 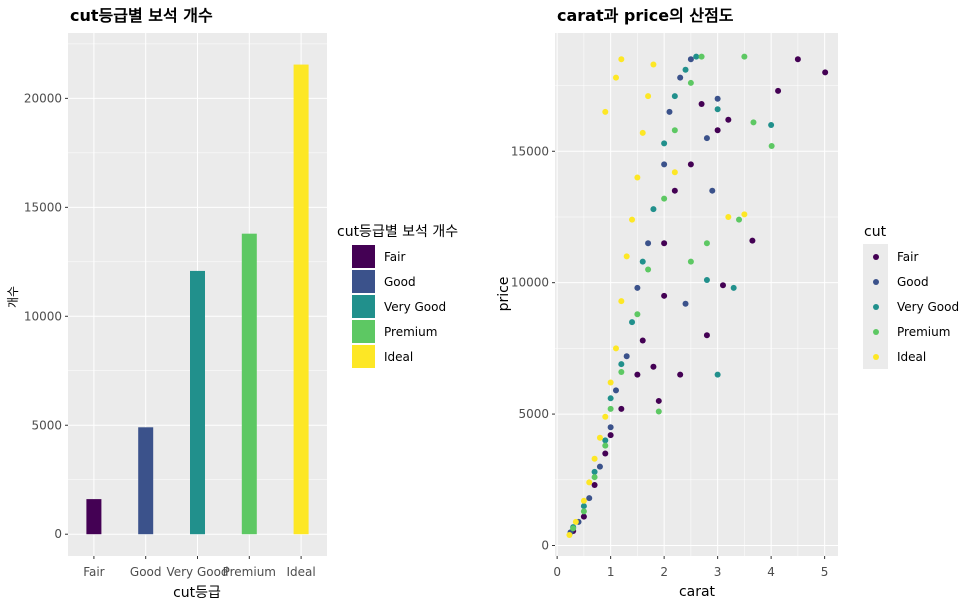 I want to click on scatter-legend: cut Fair Good Very Good Premium Ideal, so click(x=911, y=296).